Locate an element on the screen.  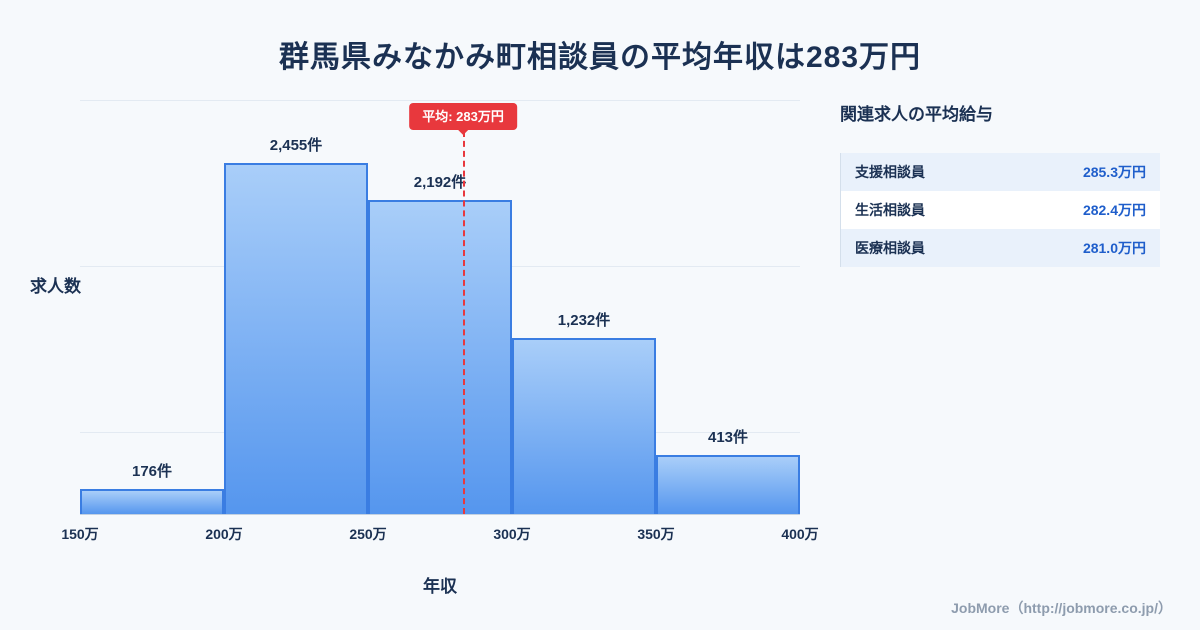
salary-row: 医療相談員 281.0万円 is located at coordinates (1000, 248).